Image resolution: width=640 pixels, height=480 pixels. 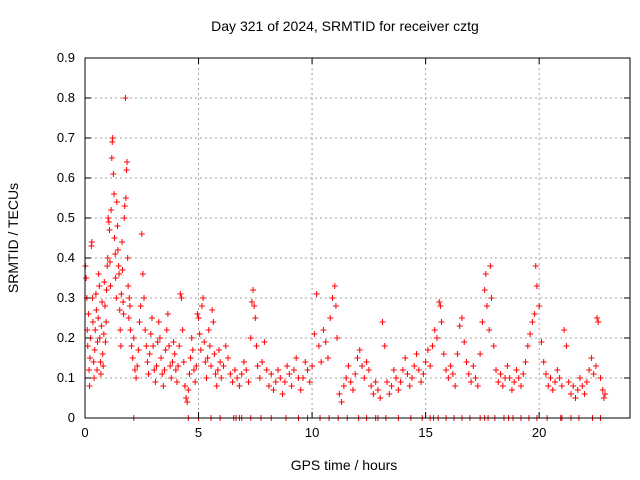 What do you see at coordinates (66, 297) in the screenshot?
I see `y-tick-label: 0.3` at bounding box center [66, 297].